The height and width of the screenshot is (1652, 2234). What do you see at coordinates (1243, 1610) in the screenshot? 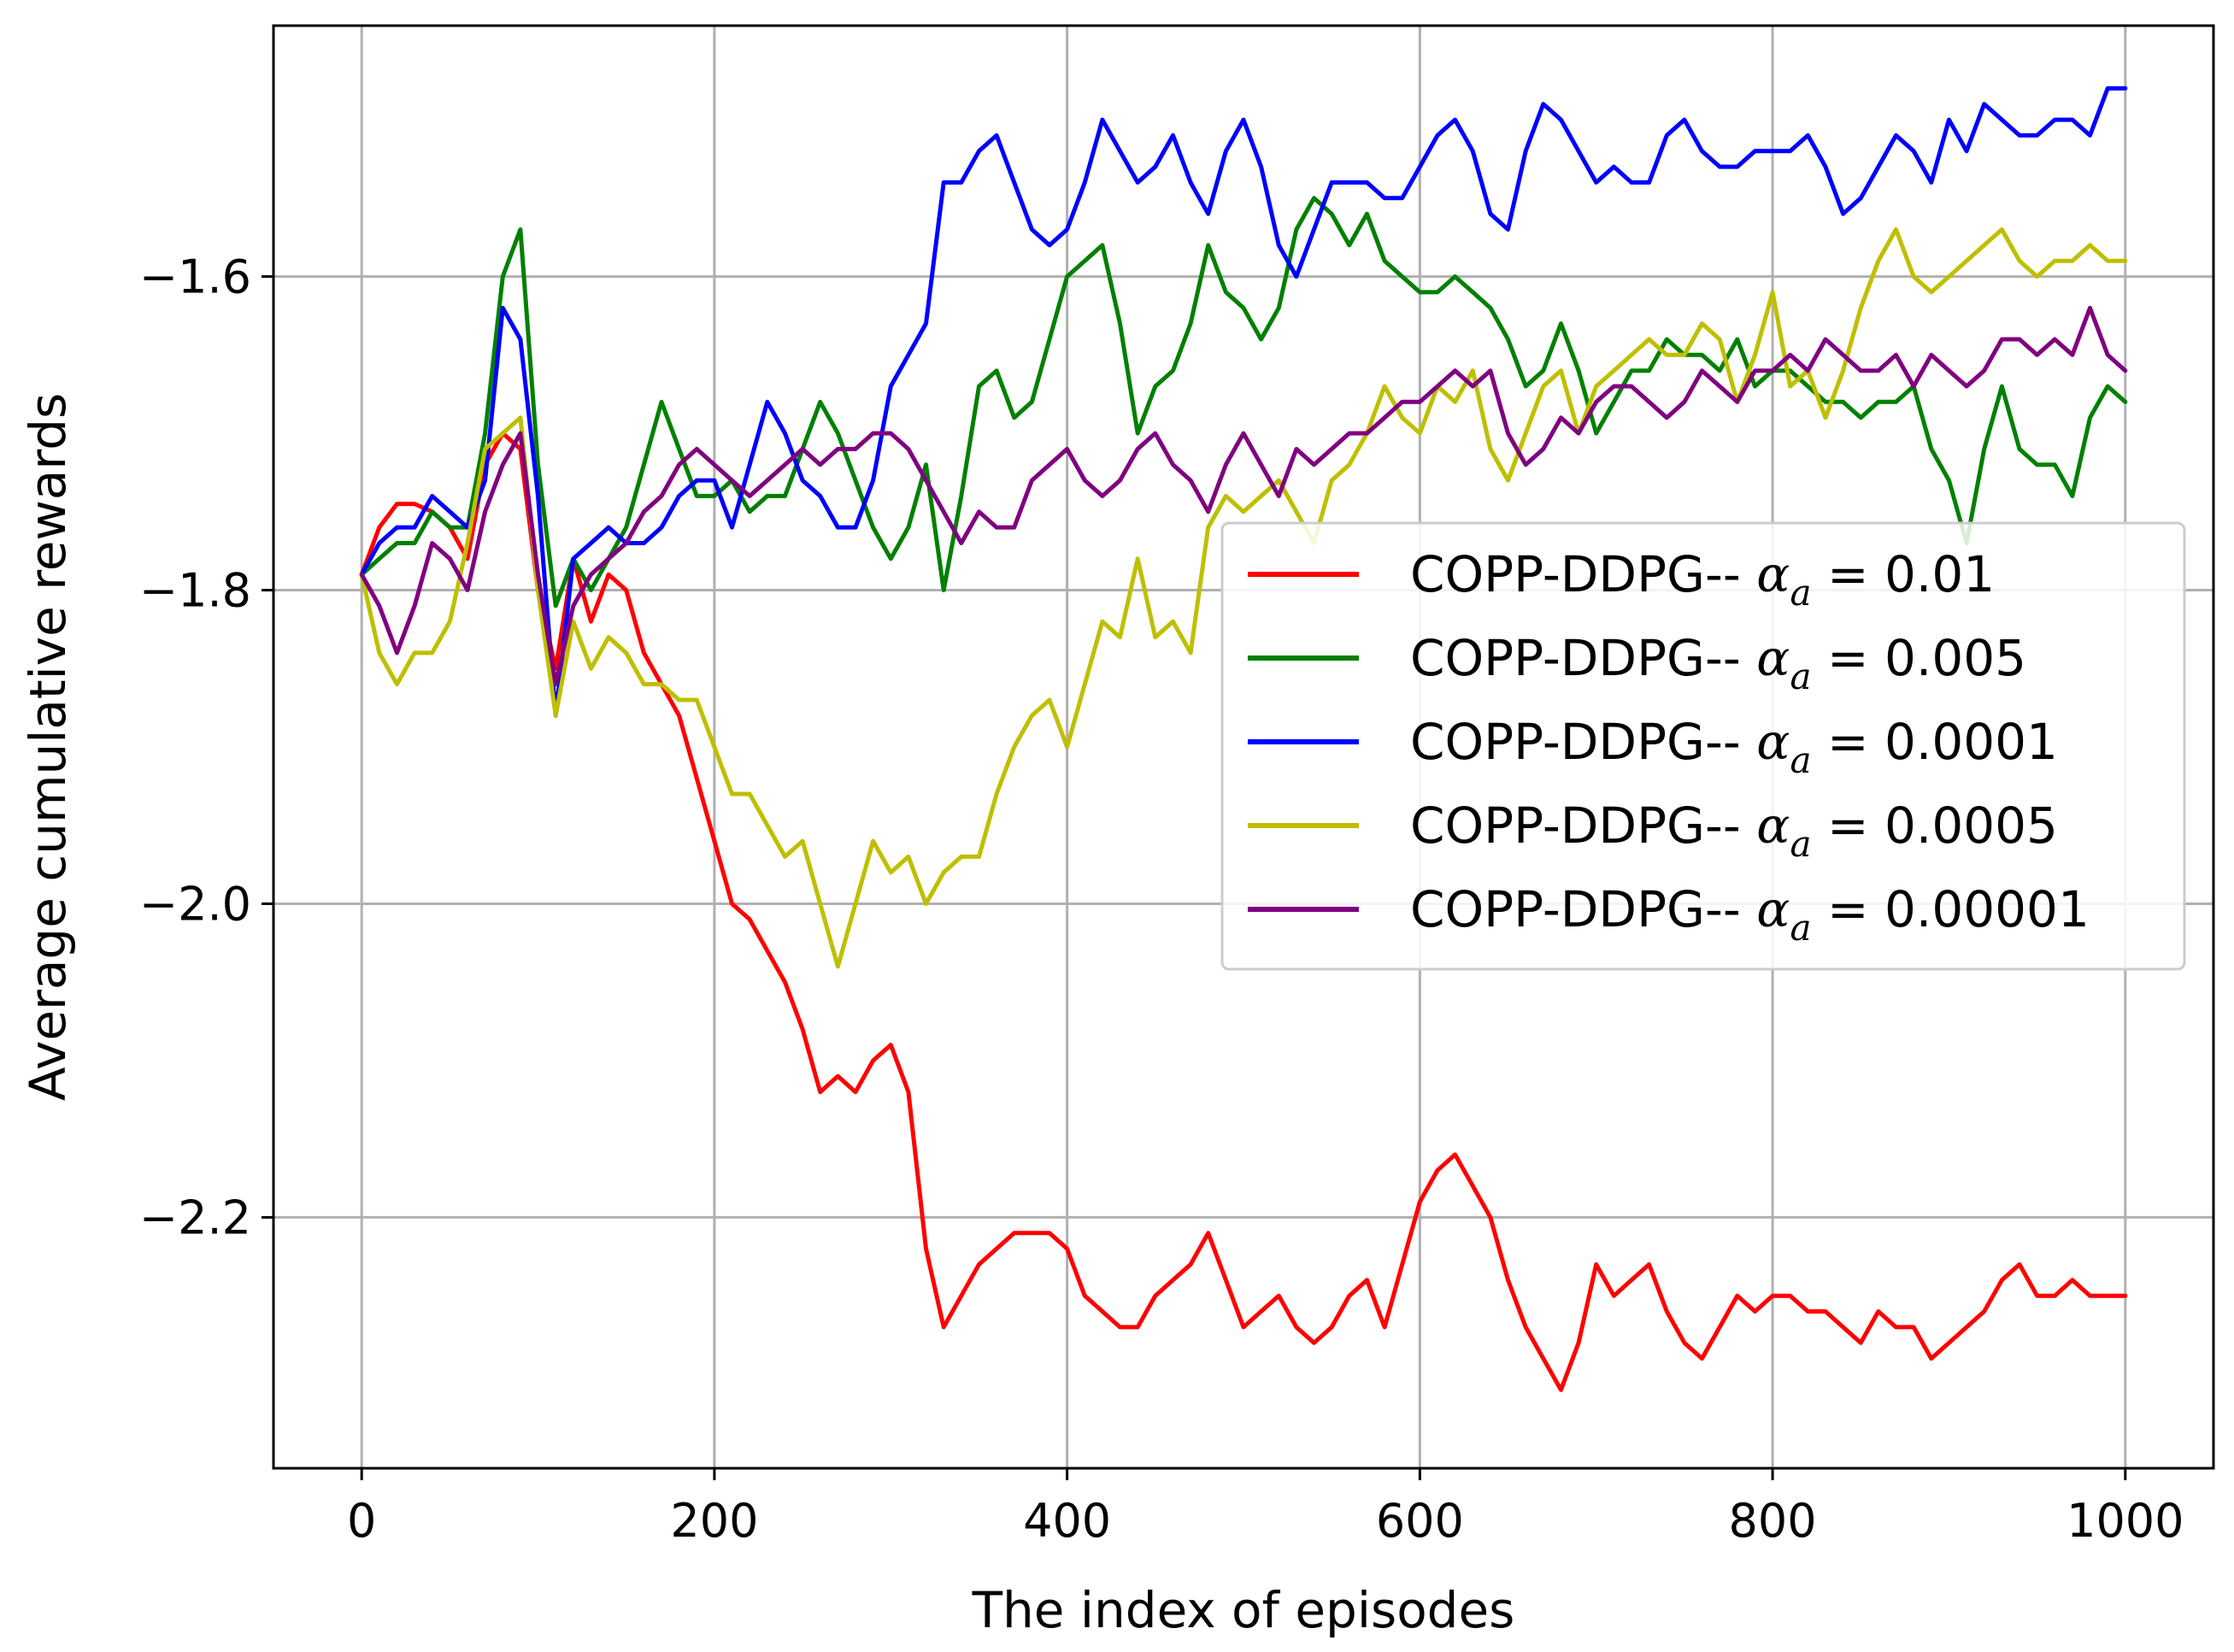
I see `x-axis-label: The index of episodes` at bounding box center [1243, 1610].